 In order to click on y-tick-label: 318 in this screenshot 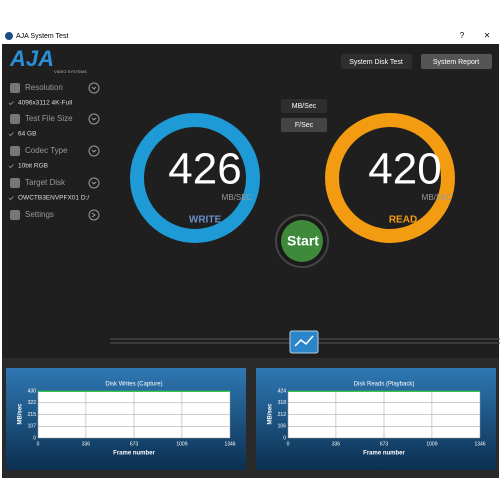, I will do `click(282, 403)`.